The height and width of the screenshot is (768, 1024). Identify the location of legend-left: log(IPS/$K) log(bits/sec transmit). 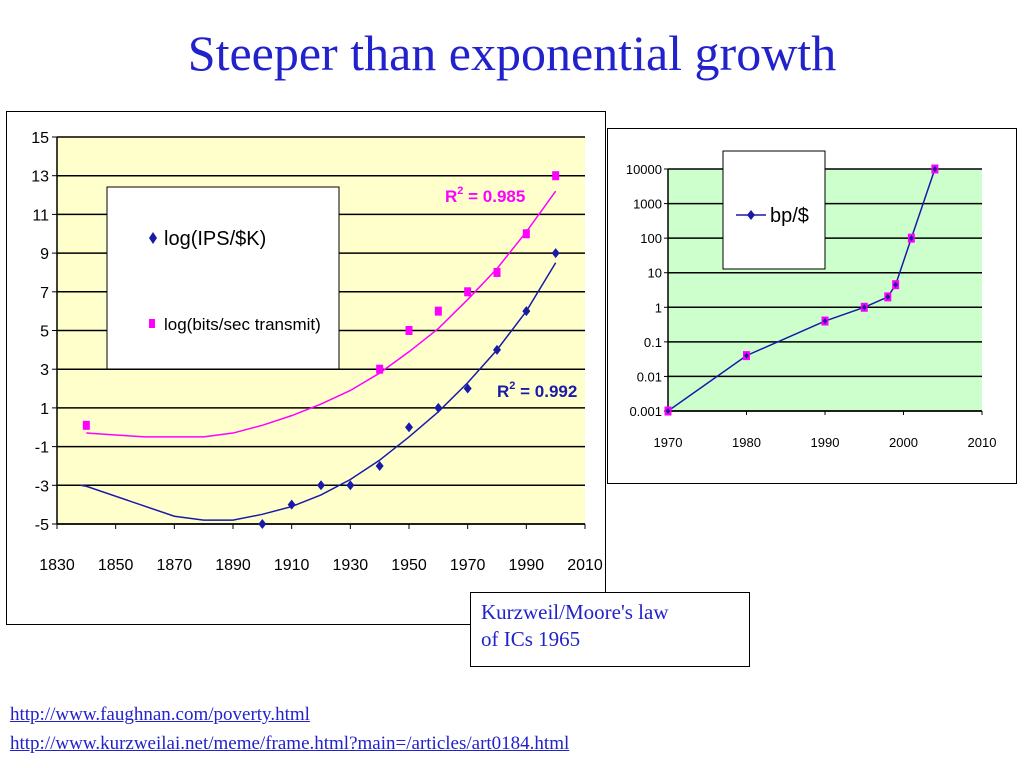
(223, 278).